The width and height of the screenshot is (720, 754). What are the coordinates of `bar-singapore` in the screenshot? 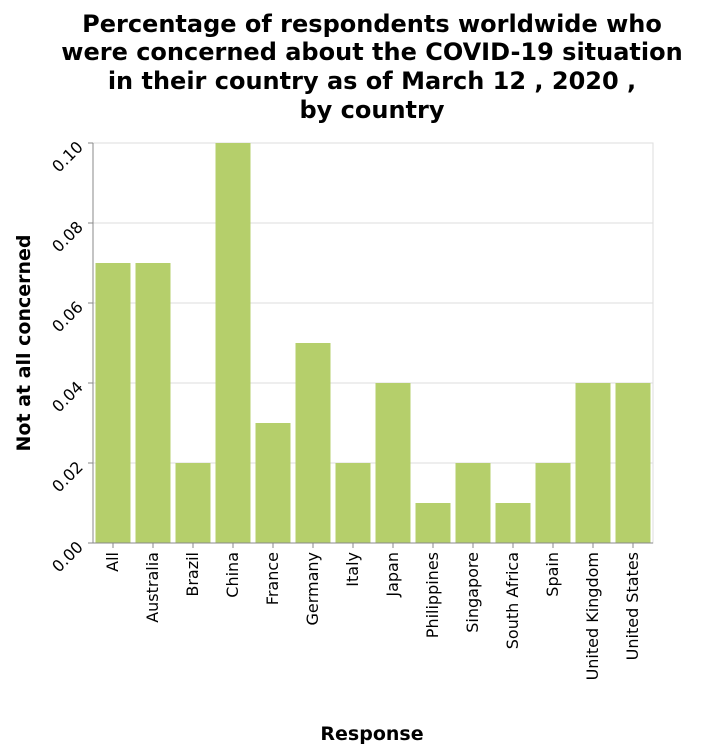 It's located at (473, 503).